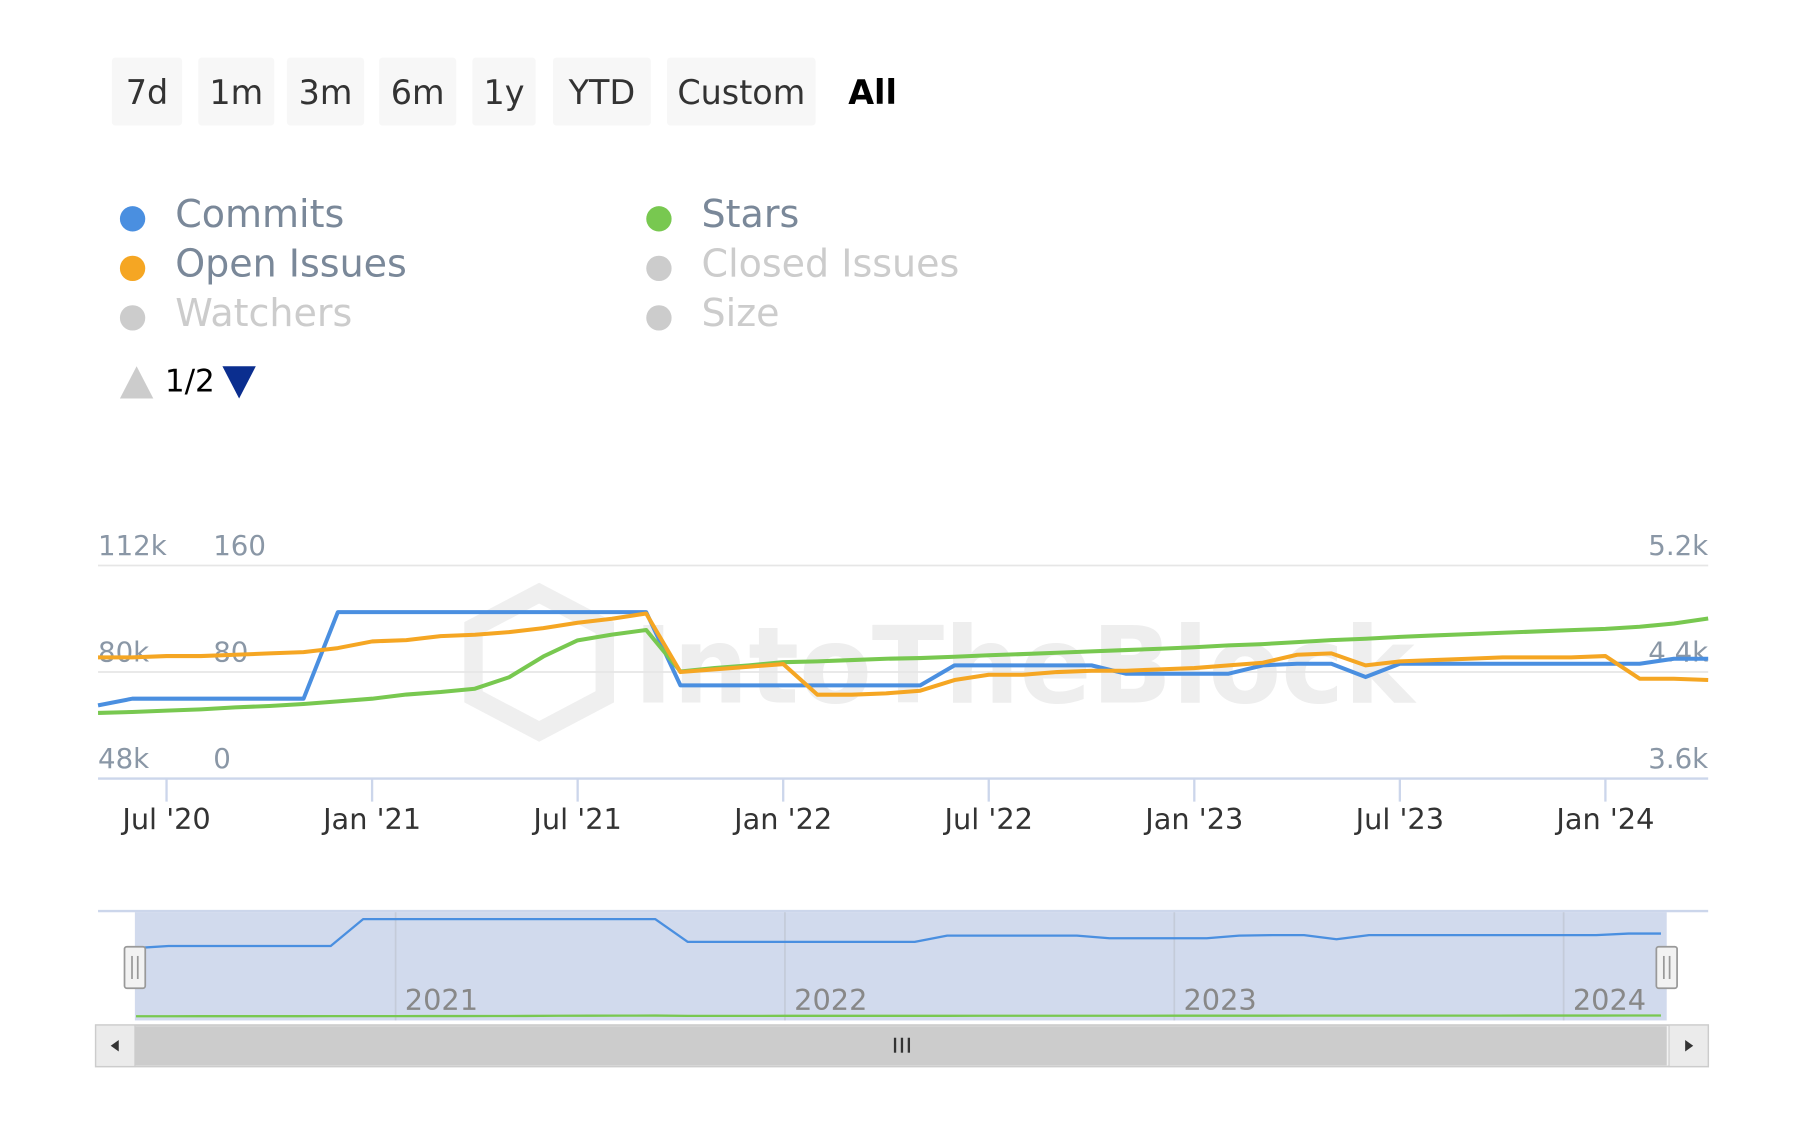  I want to click on range-button-label: 6m, so click(418, 92).